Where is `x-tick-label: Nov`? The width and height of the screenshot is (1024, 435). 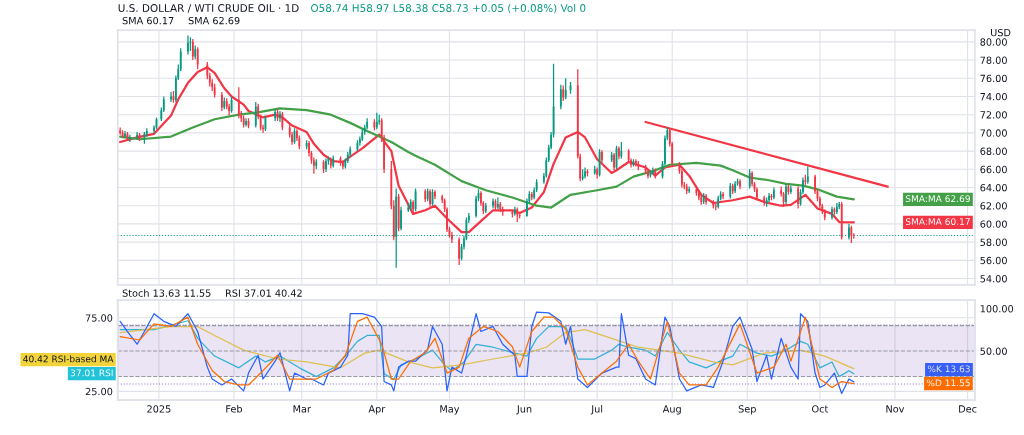 x-tick-label: Nov is located at coordinates (895, 409).